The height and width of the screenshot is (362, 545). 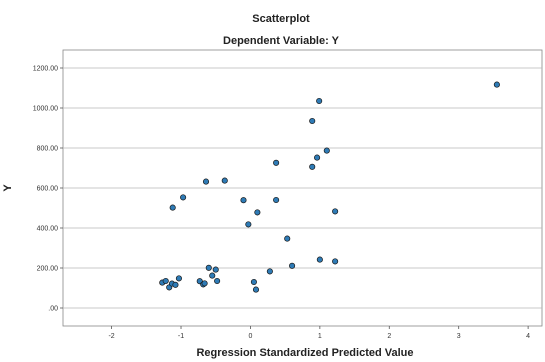 What do you see at coordinates (250, 336) in the screenshot?
I see `x-tick-label: 0` at bounding box center [250, 336].